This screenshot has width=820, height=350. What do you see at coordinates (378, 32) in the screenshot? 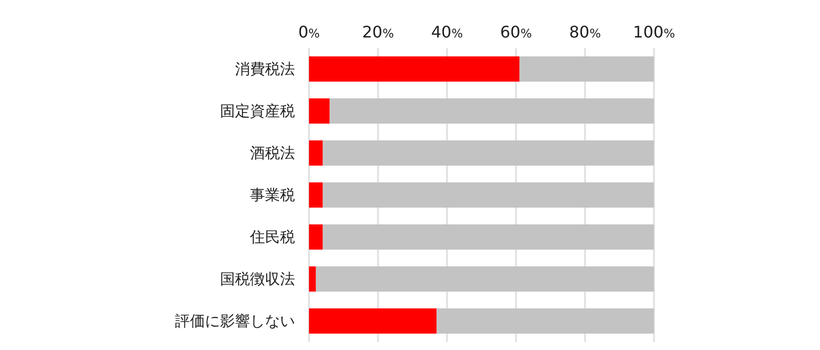
I see `x-tick-label: 20%` at bounding box center [378, 32].